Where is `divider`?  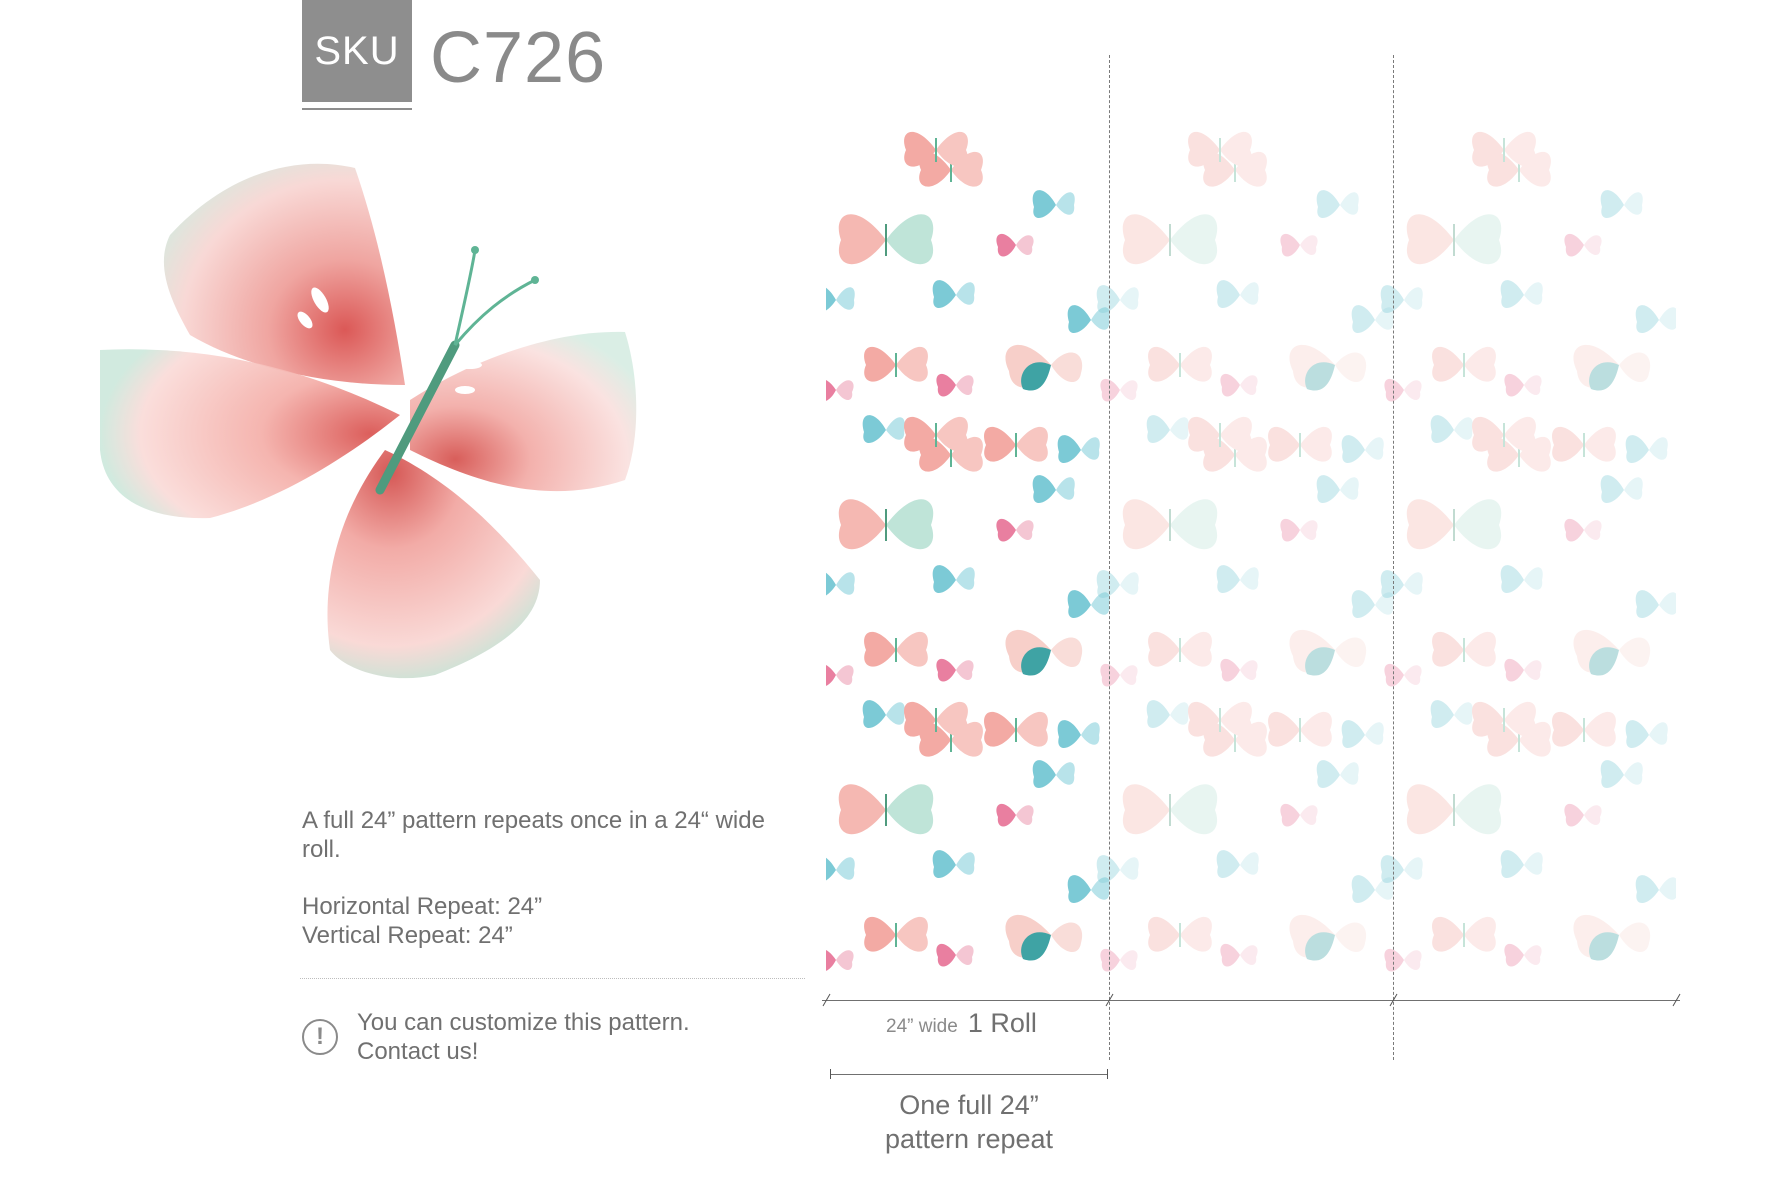 divider is located at coordinates (552, 978).